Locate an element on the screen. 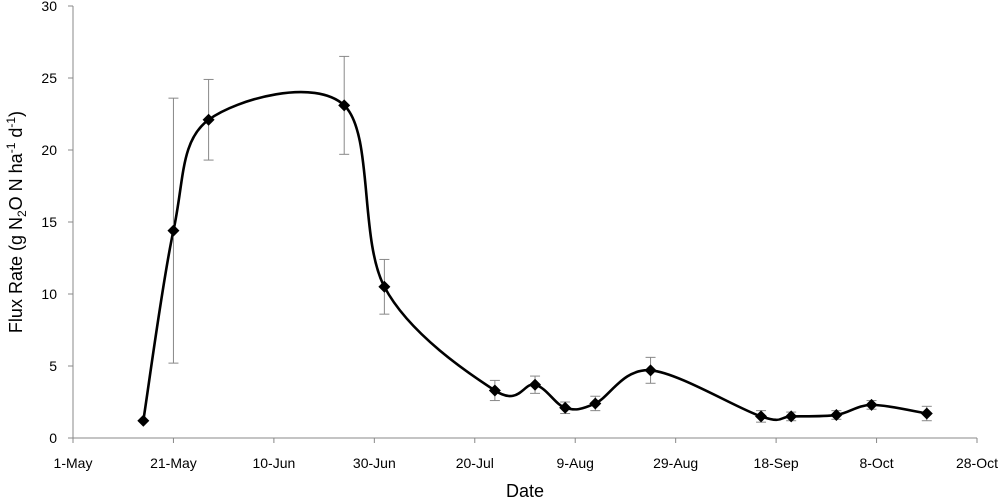  x-tick-label: 18-Sep is located at coordinates (776, 463).